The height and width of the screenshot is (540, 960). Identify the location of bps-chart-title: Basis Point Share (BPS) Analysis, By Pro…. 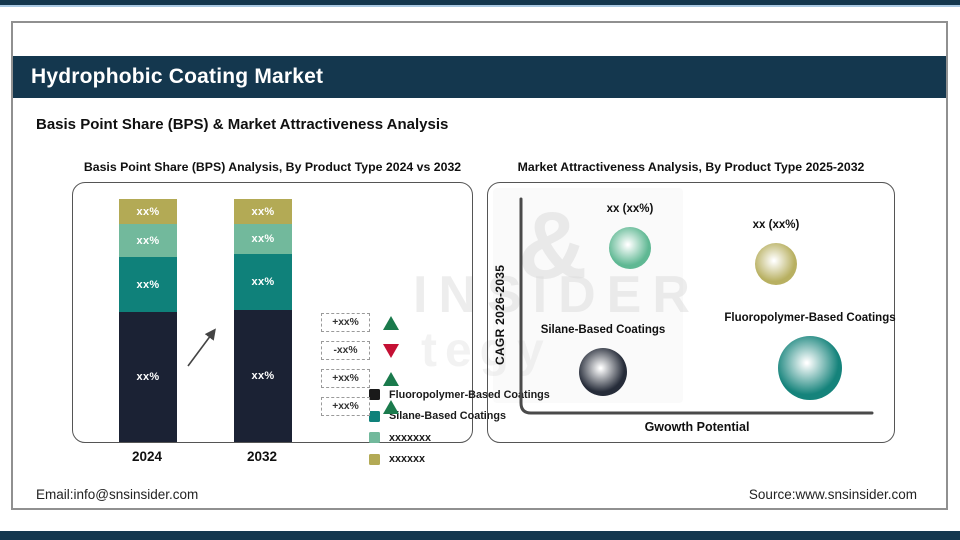
(272, 167).